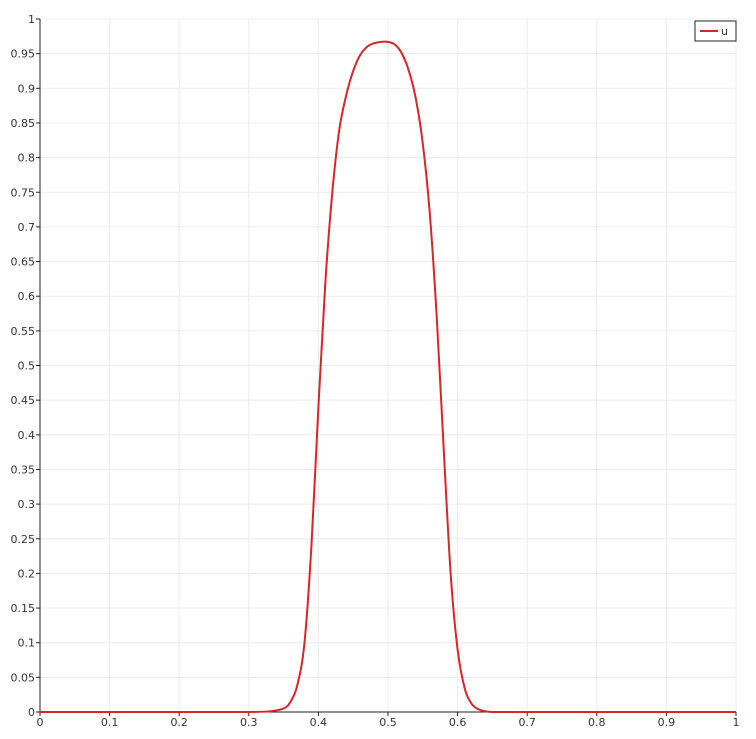  What do you see at coordinates (27, 504) in the screenshot?
I see `y-tick-label: 0.3` at bounding box center [27, 504].